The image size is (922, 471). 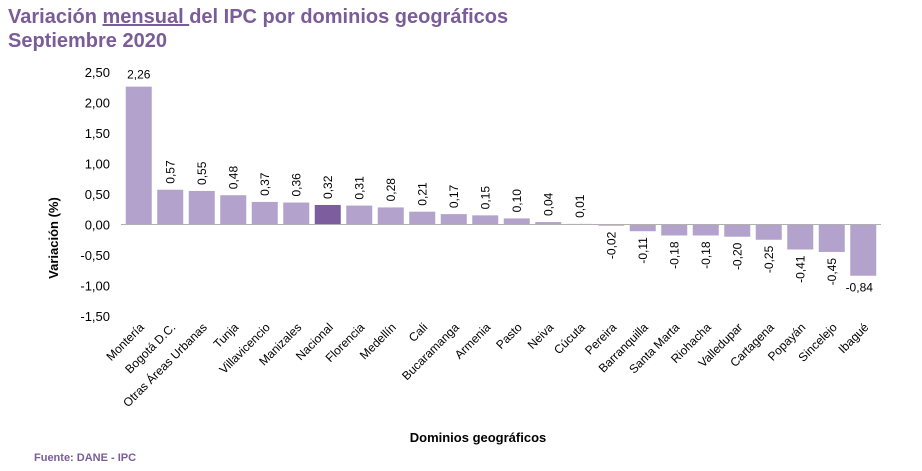 What do you see at coordinates (97, 164) in the screenshot?
I see `y-tick-label: 1,00` at bounding box center [97, 164].